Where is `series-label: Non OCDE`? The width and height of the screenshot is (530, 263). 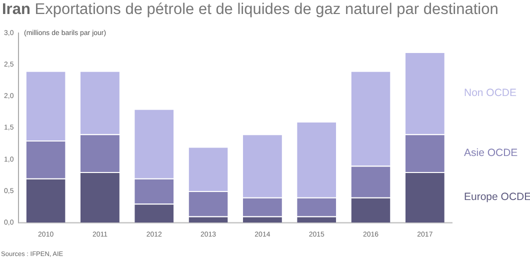
series-label: Non OCDE is located at coordinates (490, 92).